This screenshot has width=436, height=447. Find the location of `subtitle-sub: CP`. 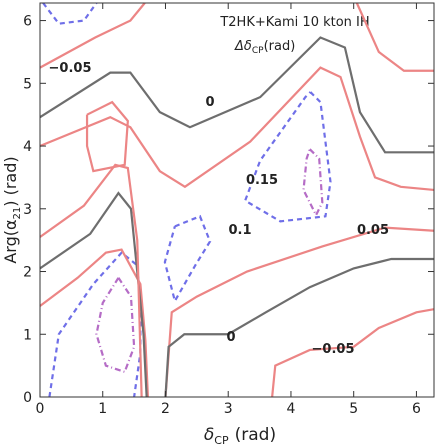

subtitle-sub: CP is located at coordinates (258, 51).